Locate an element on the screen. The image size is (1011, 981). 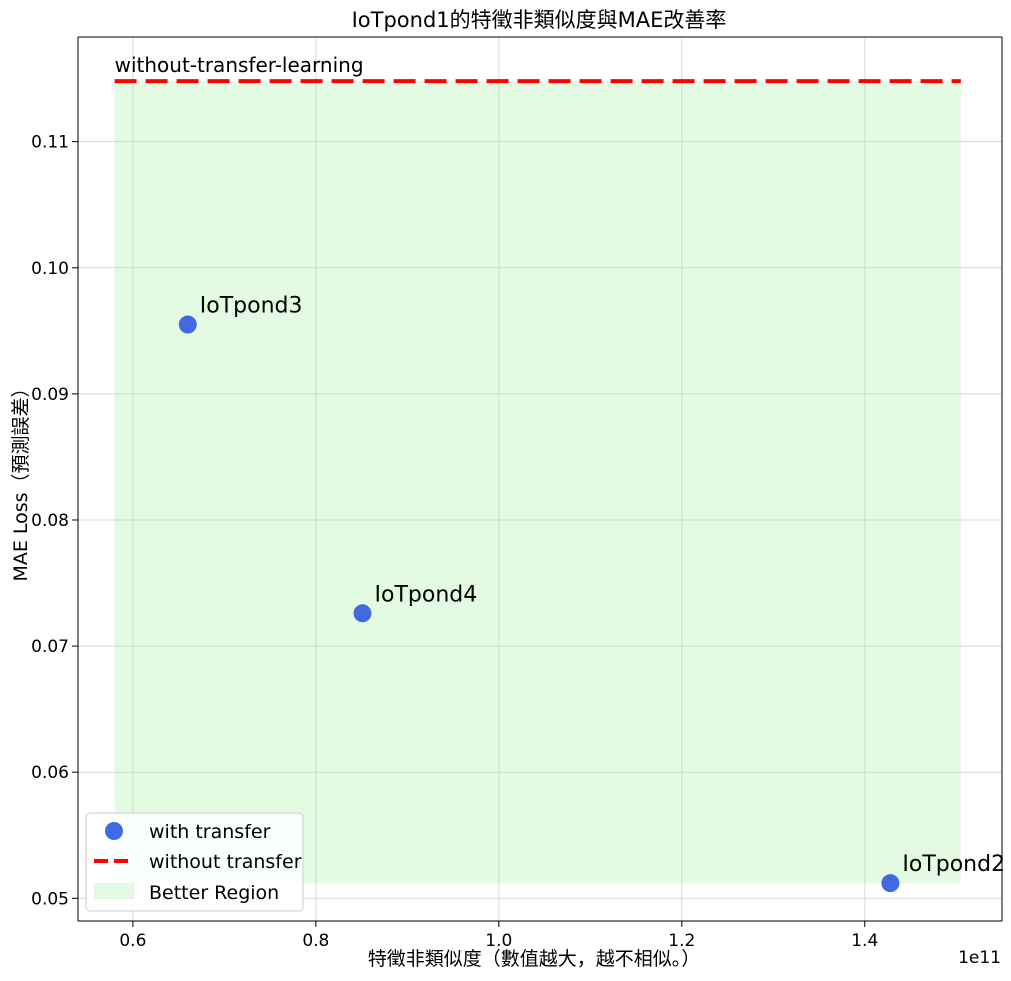
x-tick-label: 0.8 is located at coordinates (315, 941).